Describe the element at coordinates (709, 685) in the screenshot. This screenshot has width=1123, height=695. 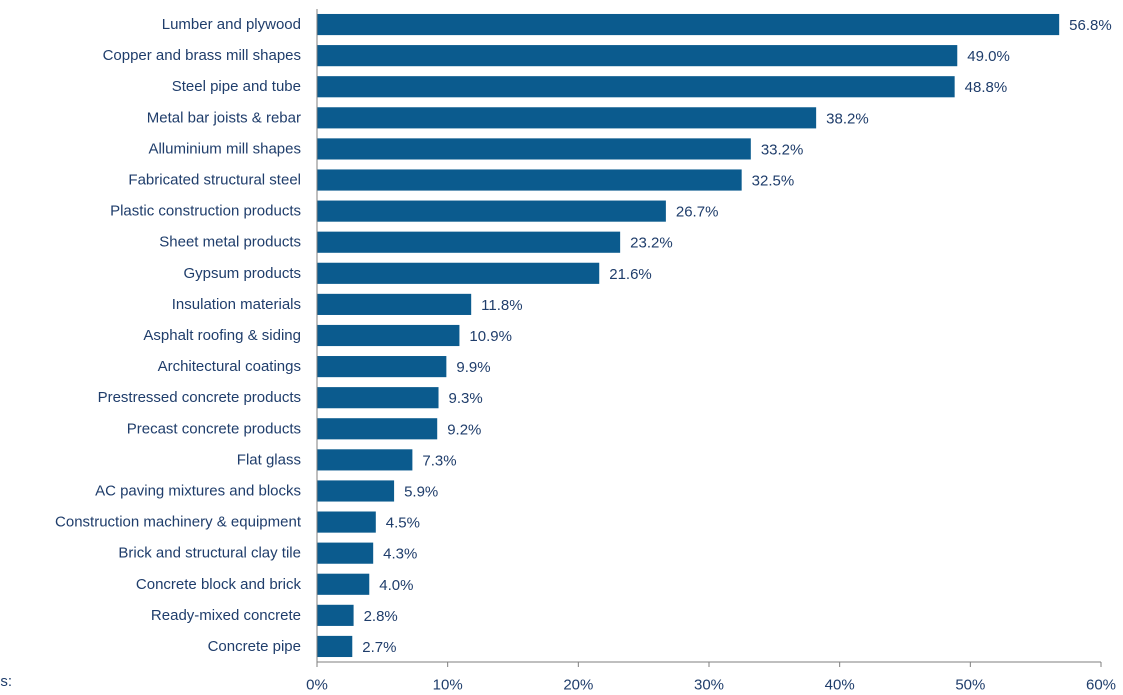
I see `x-tick-label: 30%` at that location.